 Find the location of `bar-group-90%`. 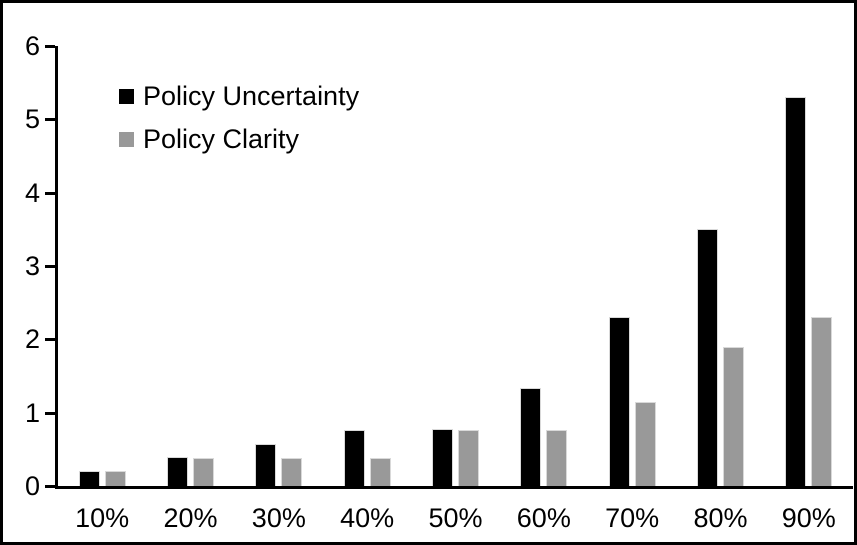

bar-group-90% is located at coordinates (809, 266).